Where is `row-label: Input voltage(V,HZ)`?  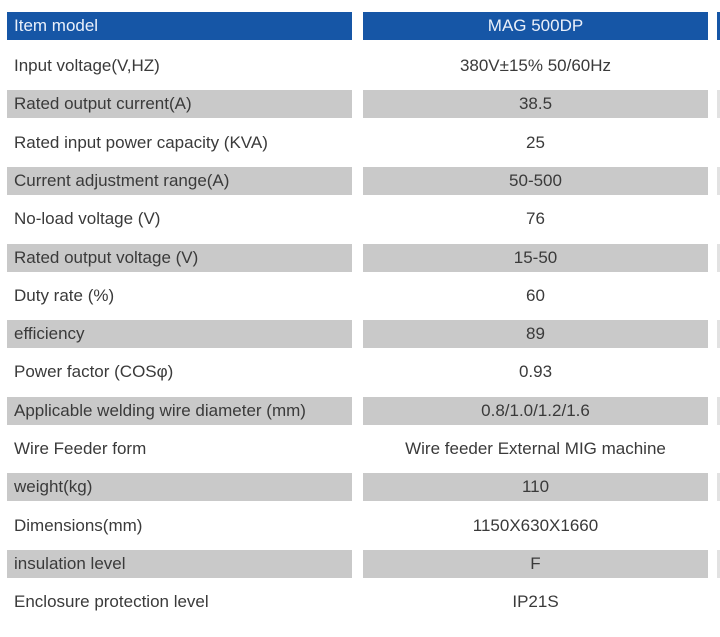
row-label: Input voltage(V,HZ) is located at coordinates (87, 65).